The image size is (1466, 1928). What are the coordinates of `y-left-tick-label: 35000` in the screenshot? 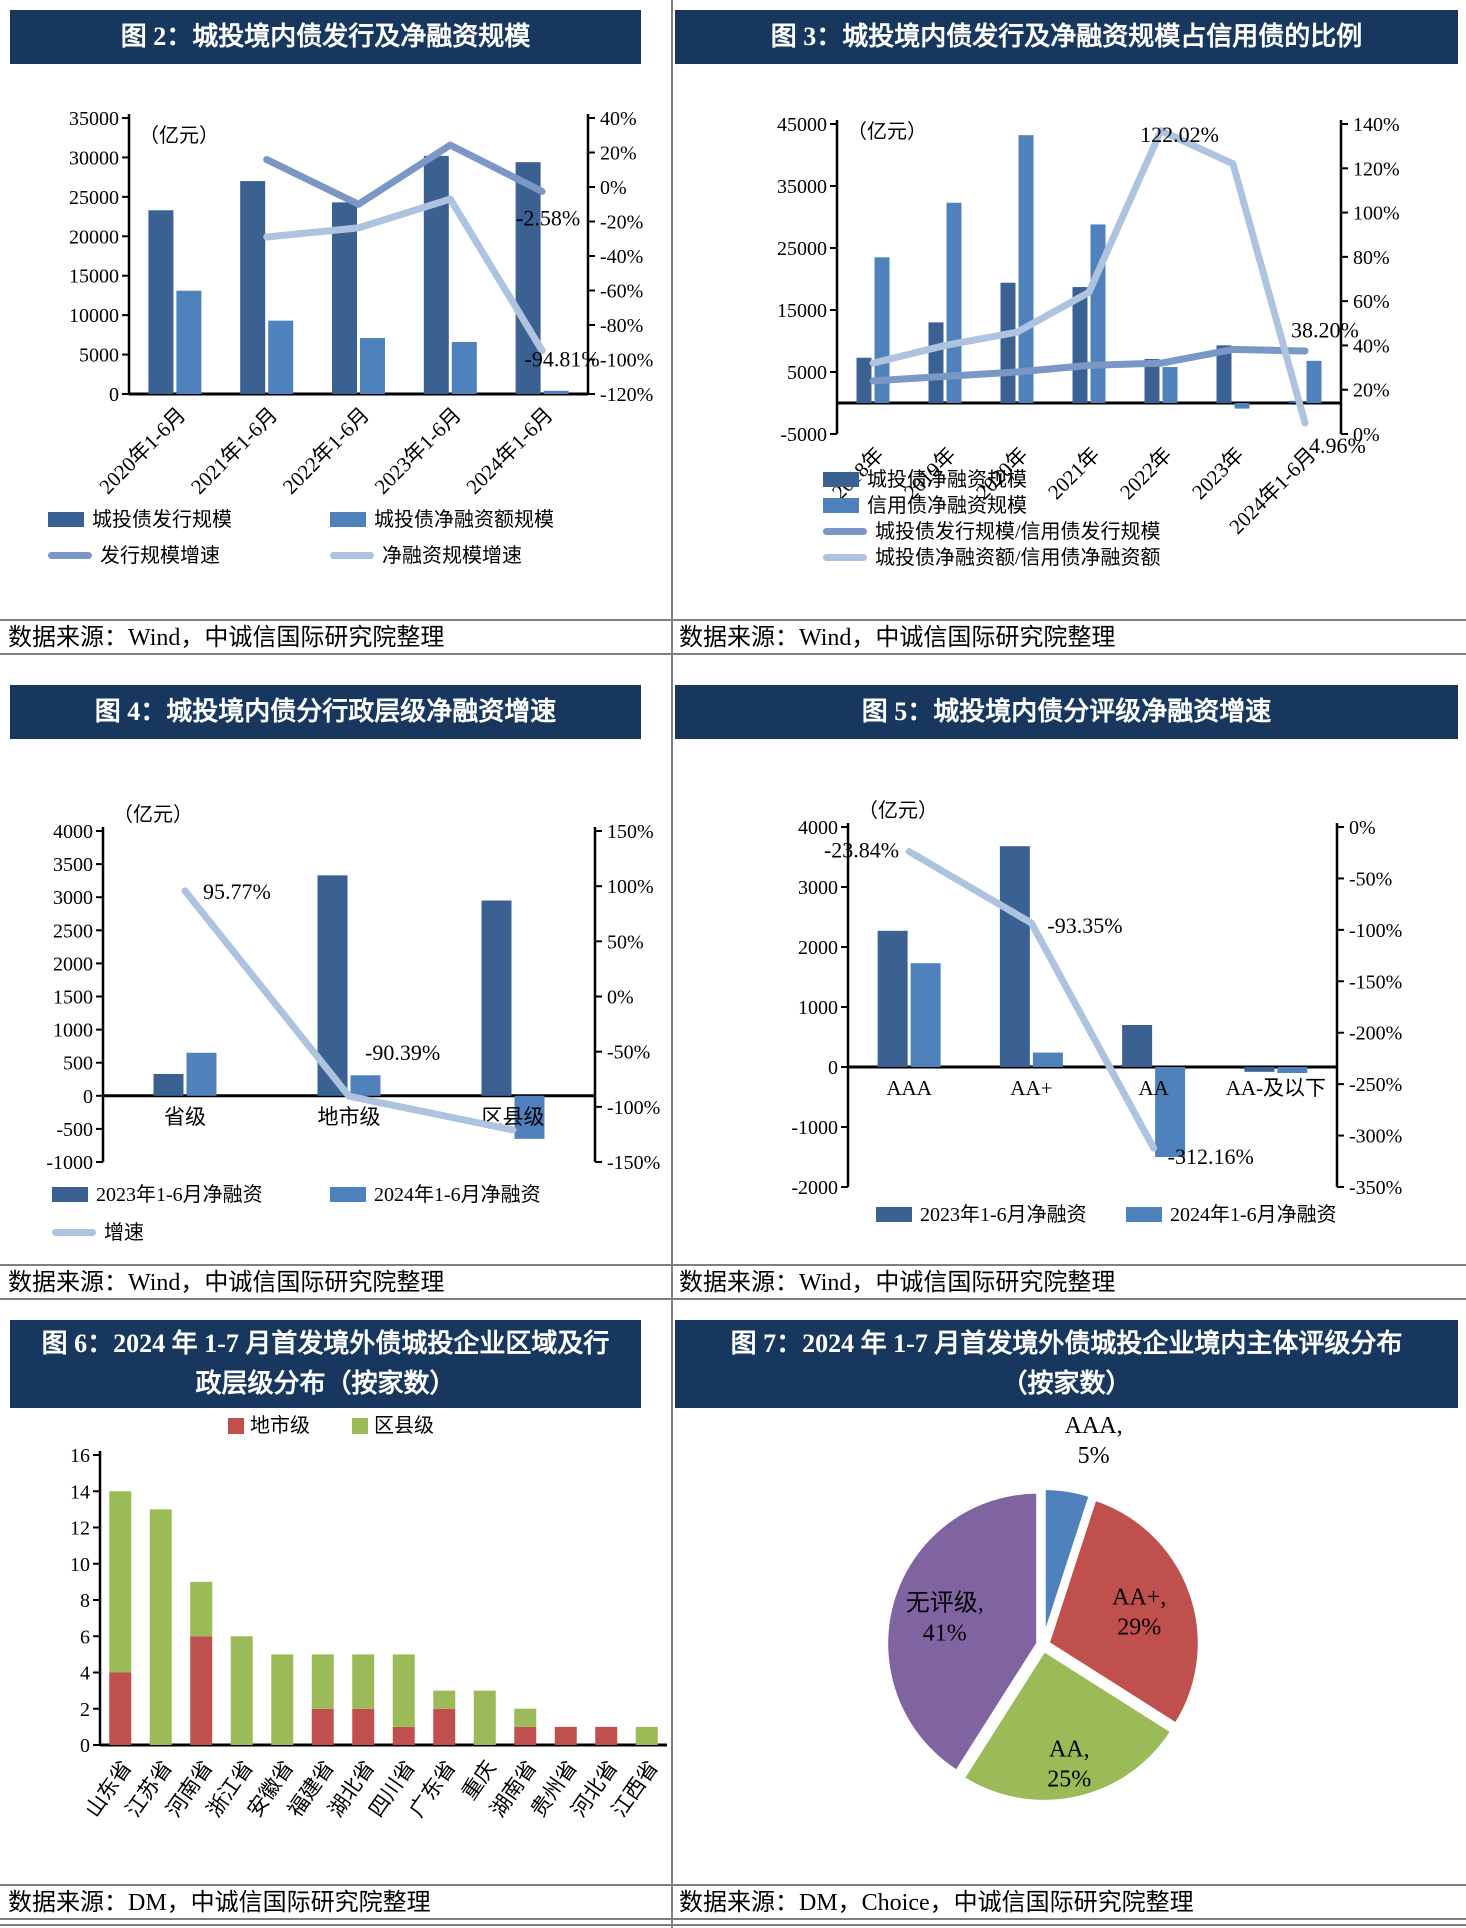 It's located at (94, 119).